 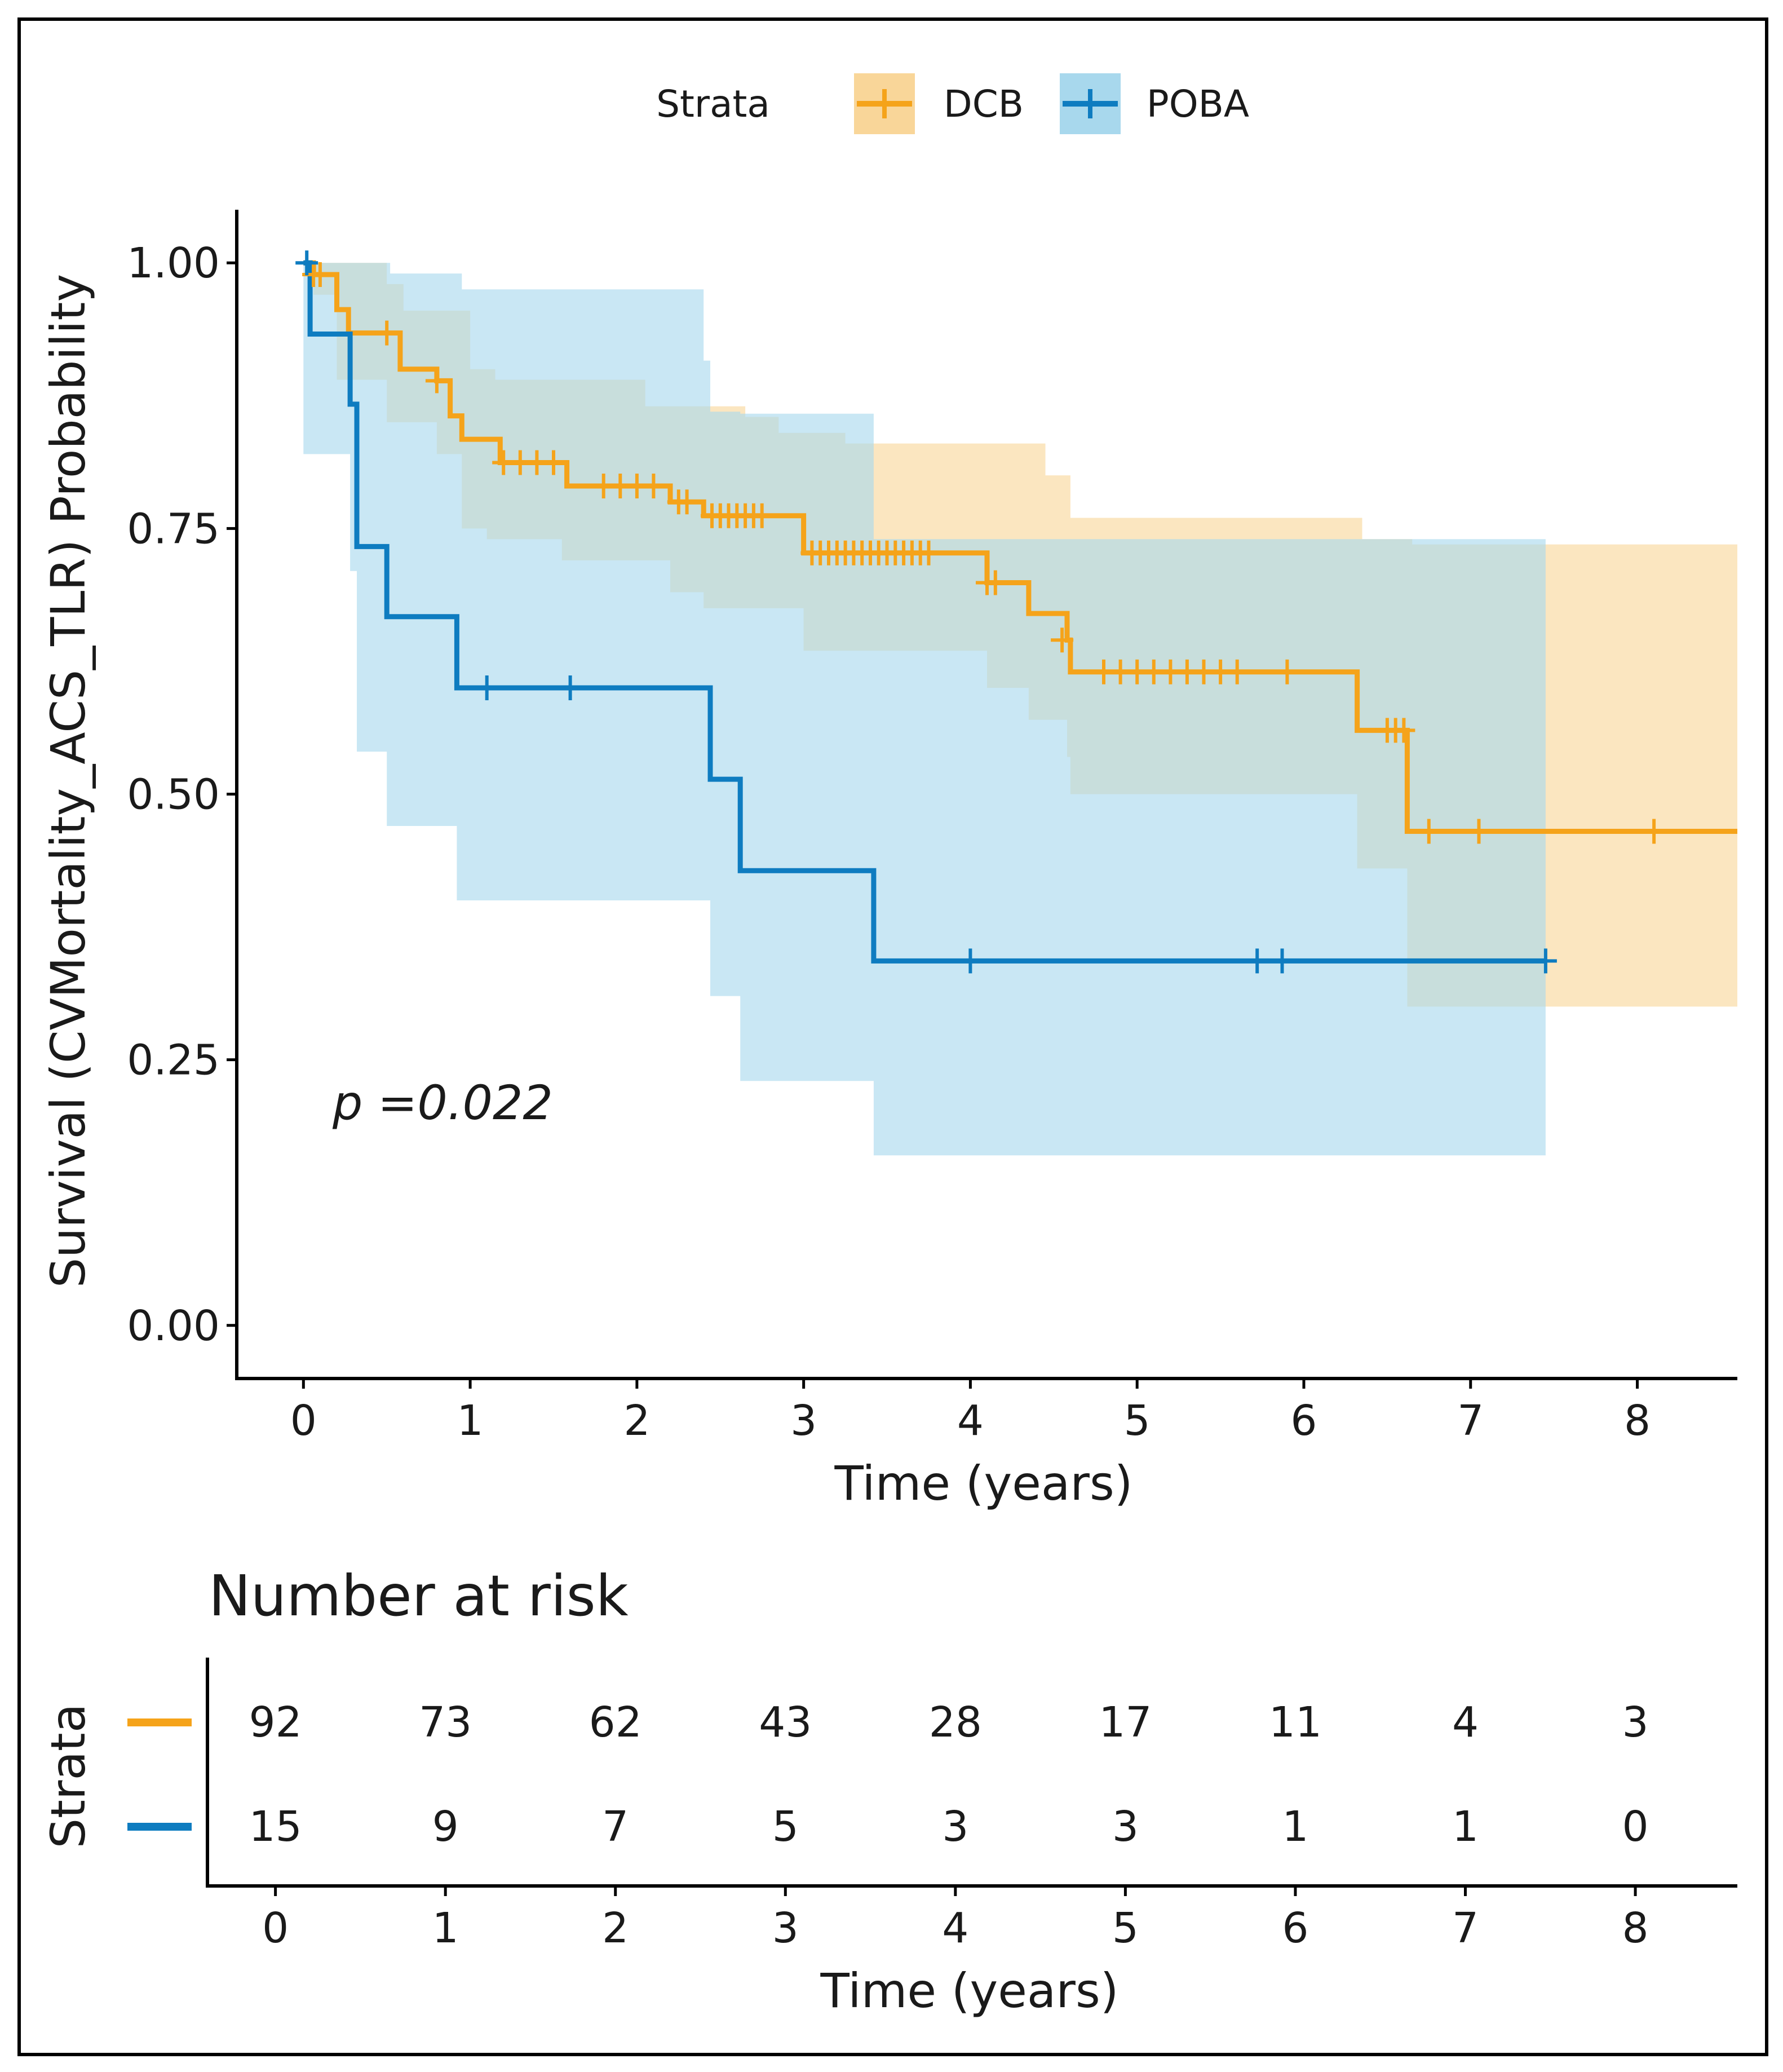 I want to click on risk-count-poba: 5, so click(x=786, y=1826).